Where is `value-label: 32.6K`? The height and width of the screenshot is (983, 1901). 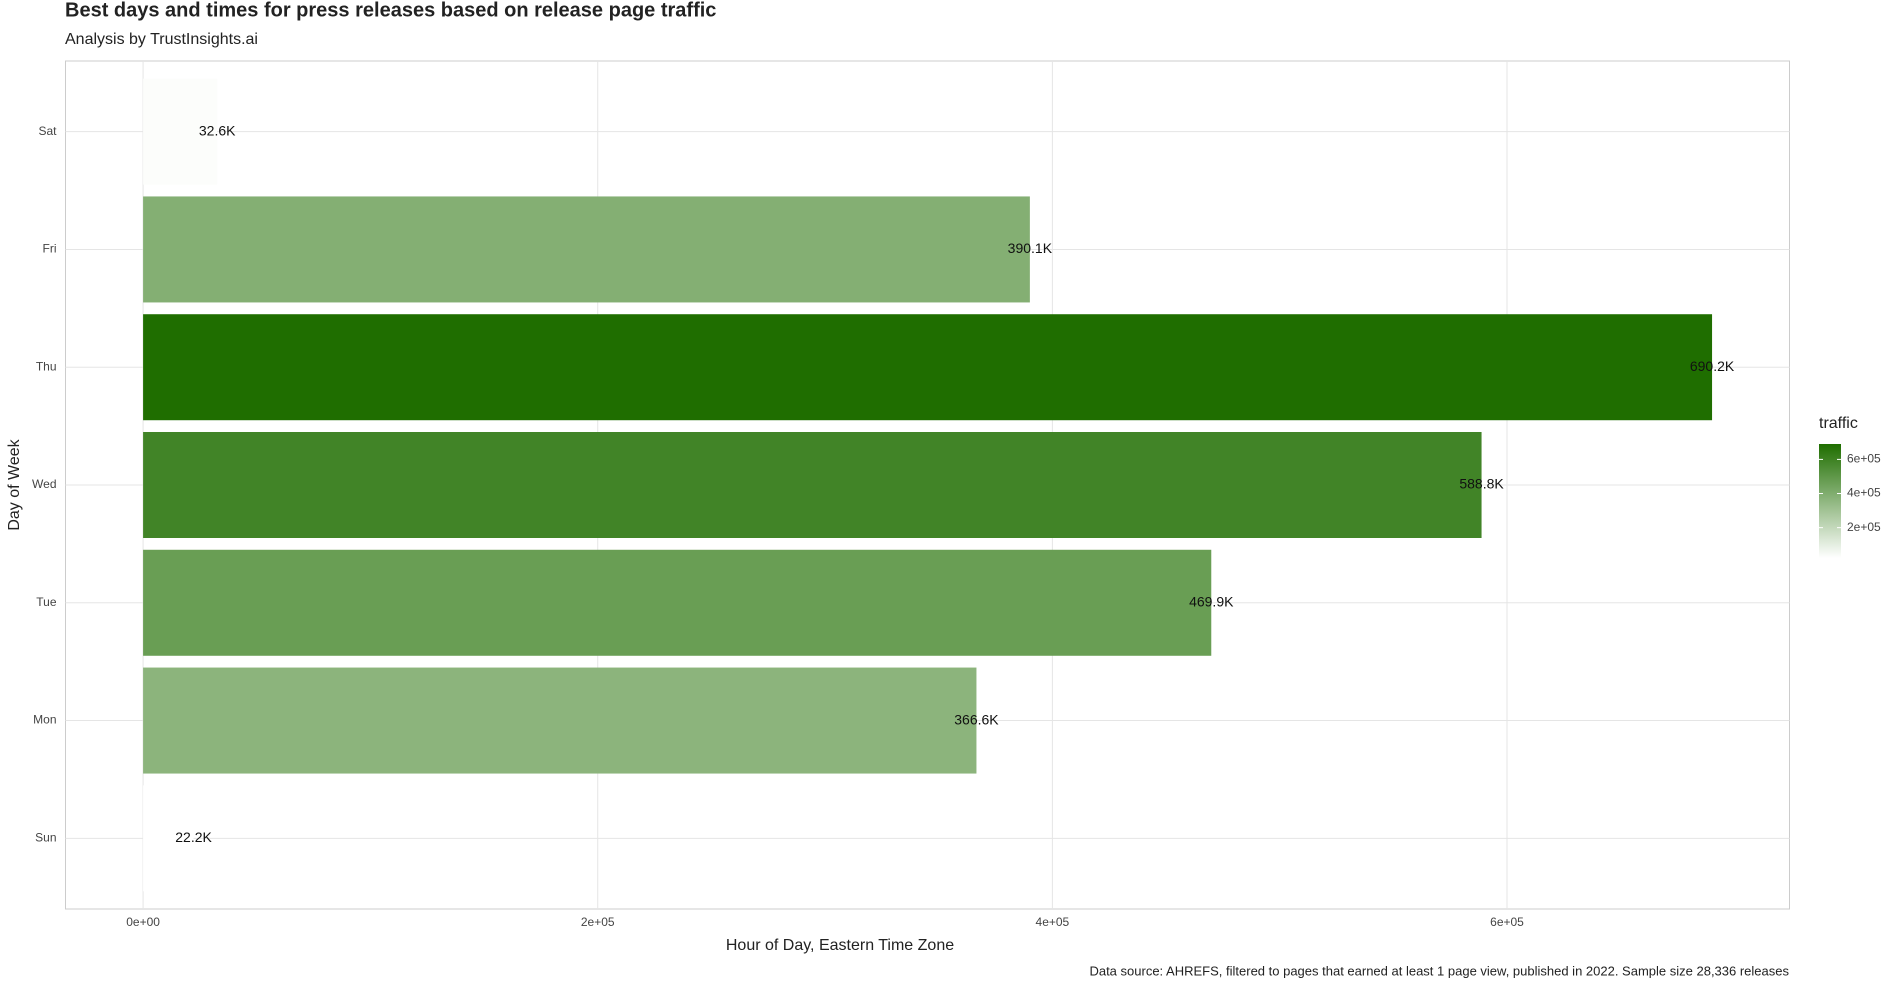 value-label: 32.6K is located at coordinates (217, 130).